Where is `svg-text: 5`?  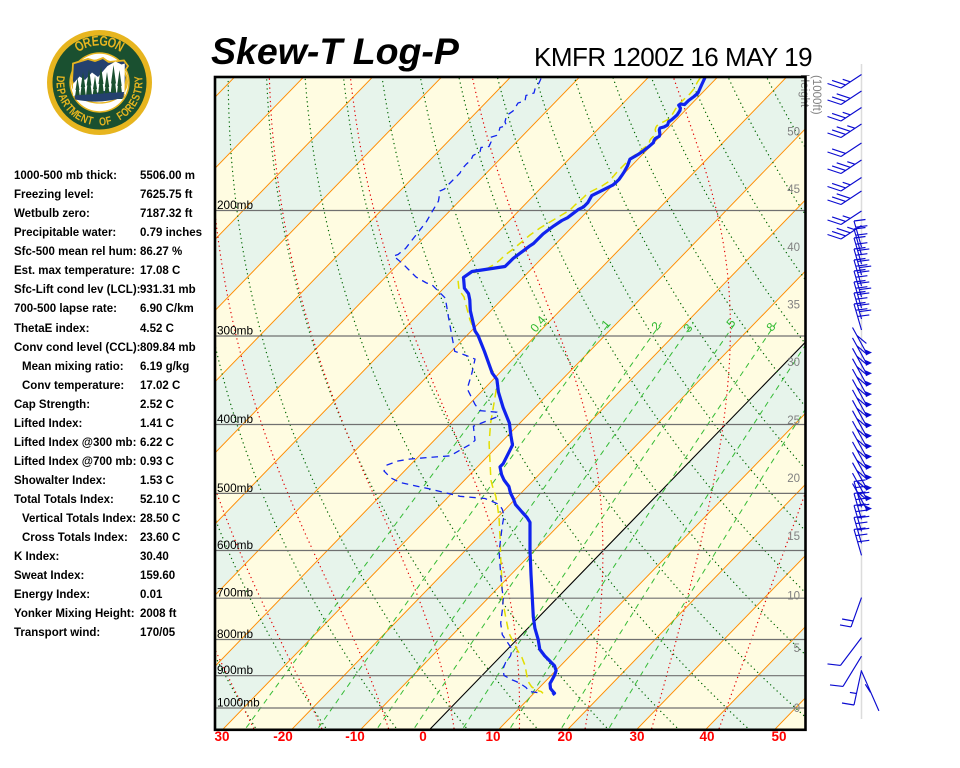
svg-text: 5 is located at coordinates (797, 649).